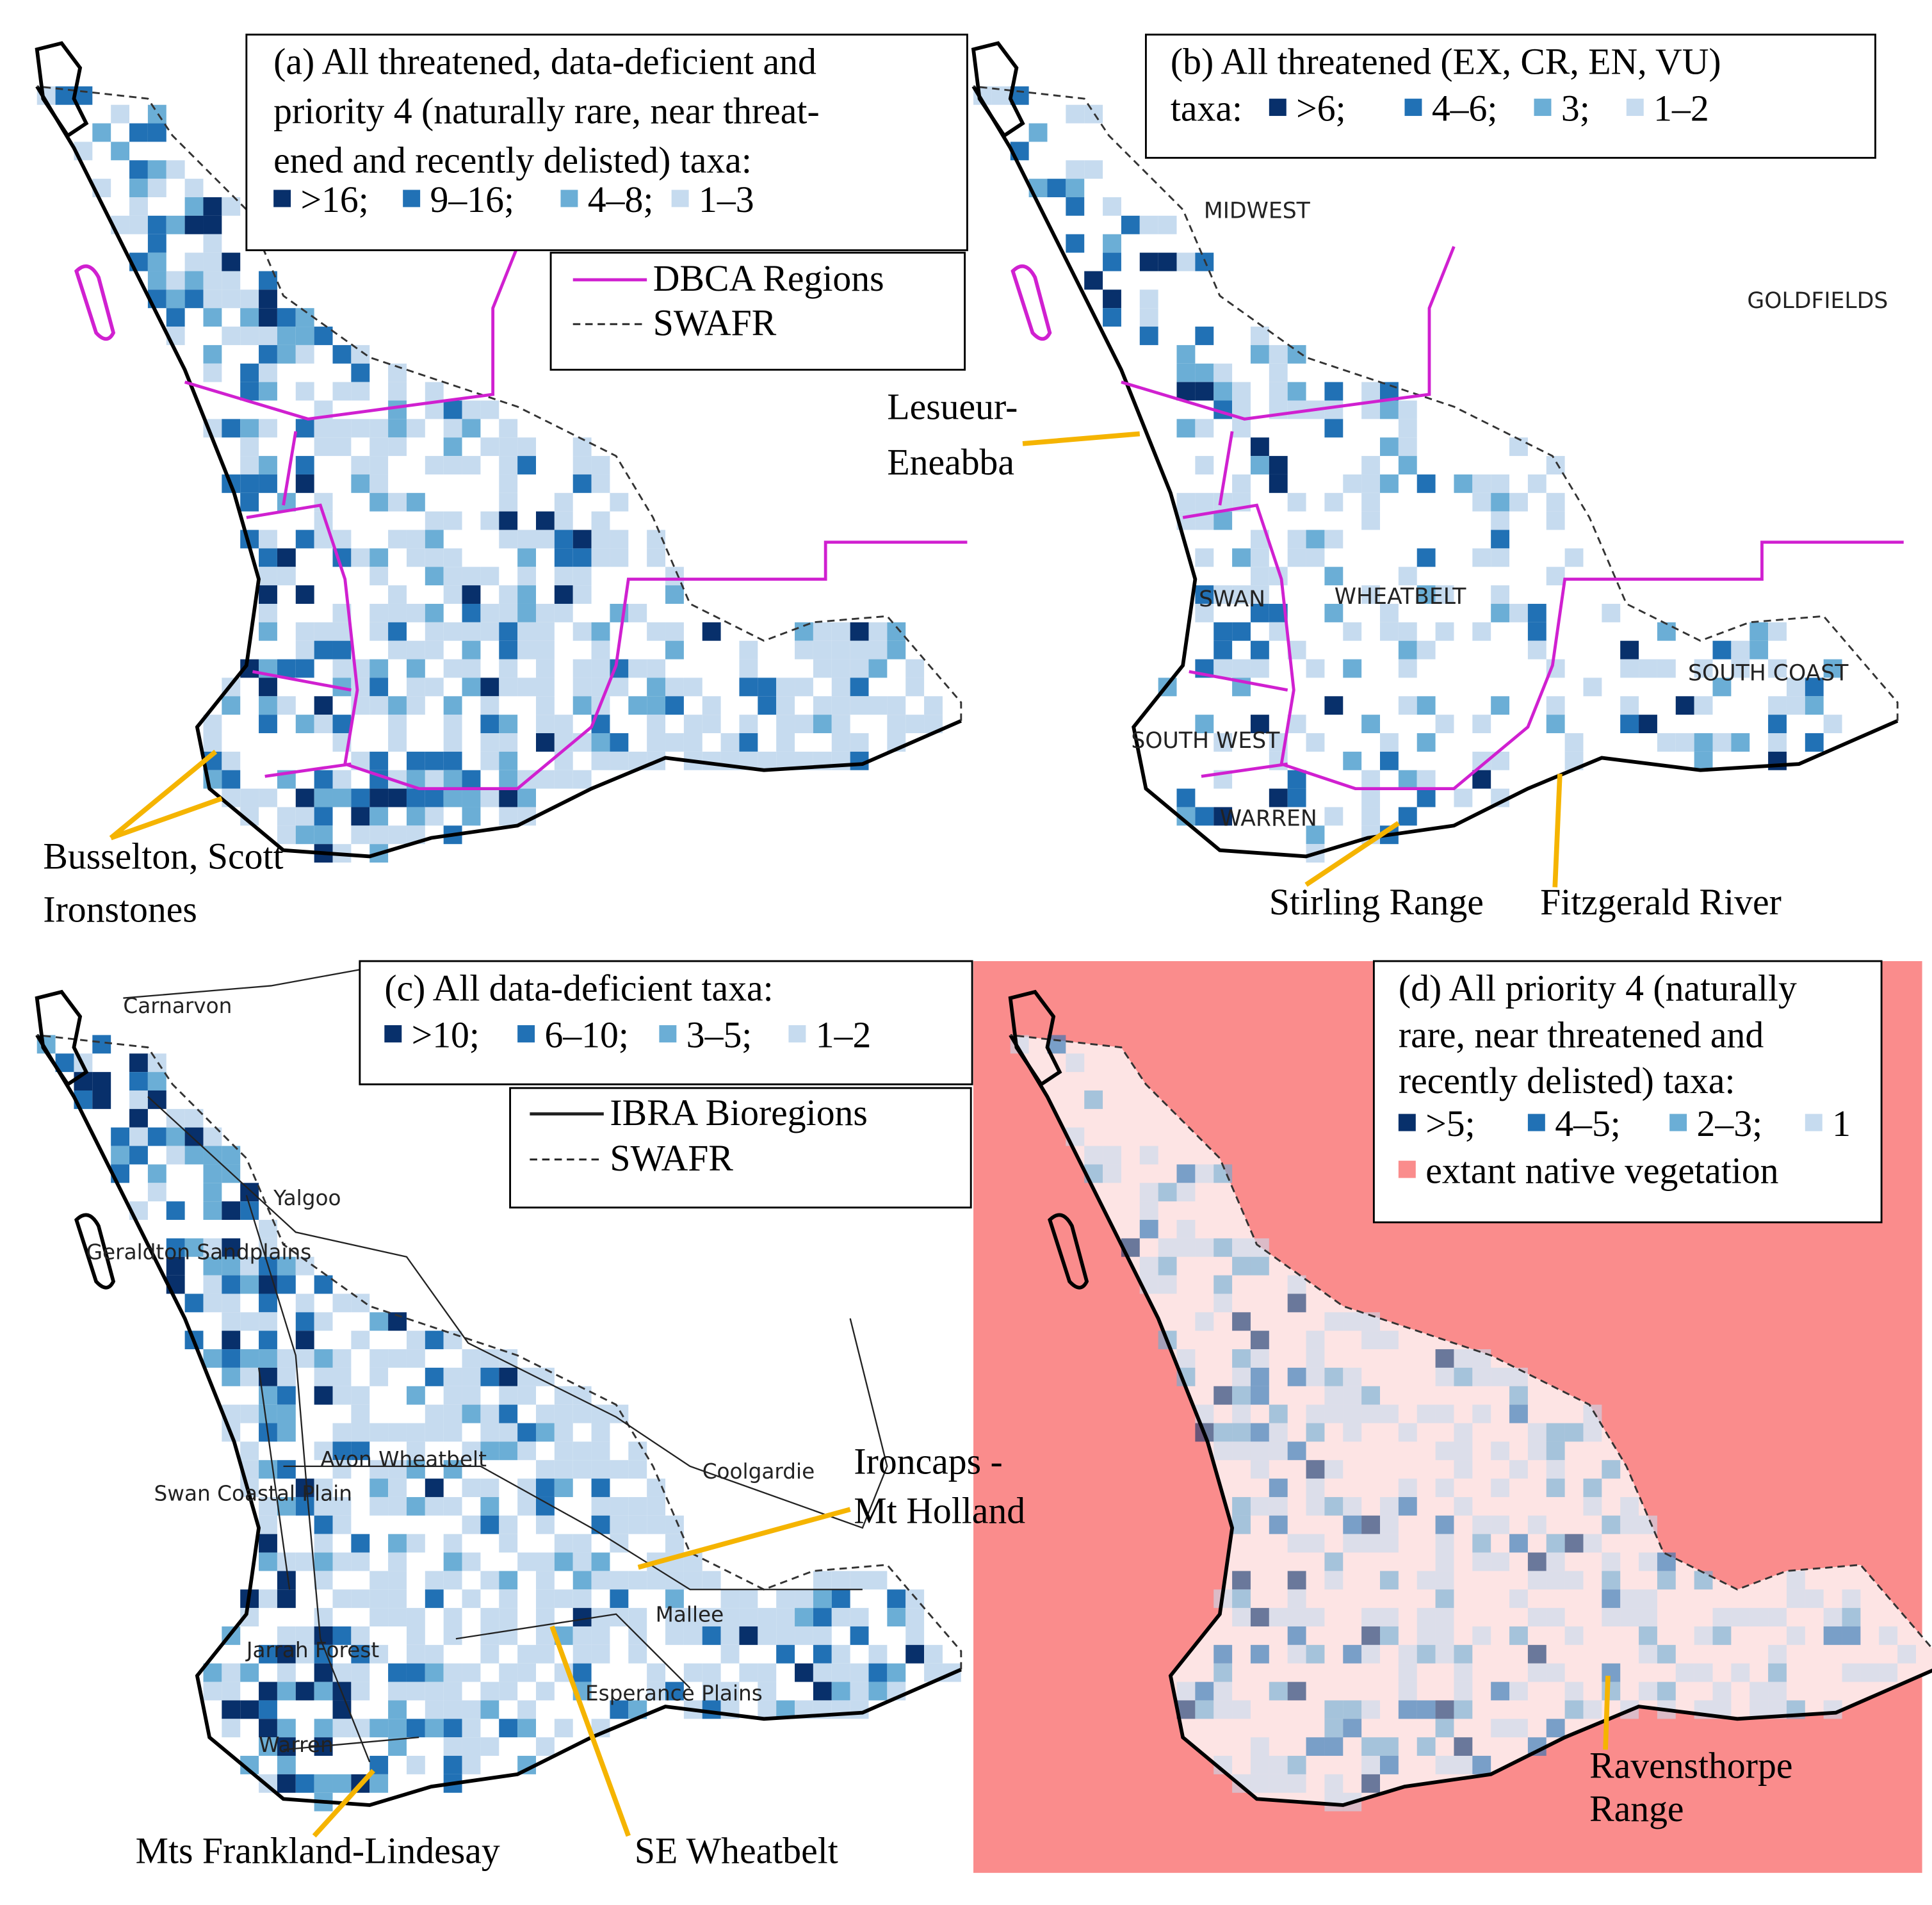 The width and height of the screenshot is (1932, 1905). Describe the element at coordinates (1598, 989) in the screenshot. I see `legend-title: (d) All priority 4 (naturally` at that location.